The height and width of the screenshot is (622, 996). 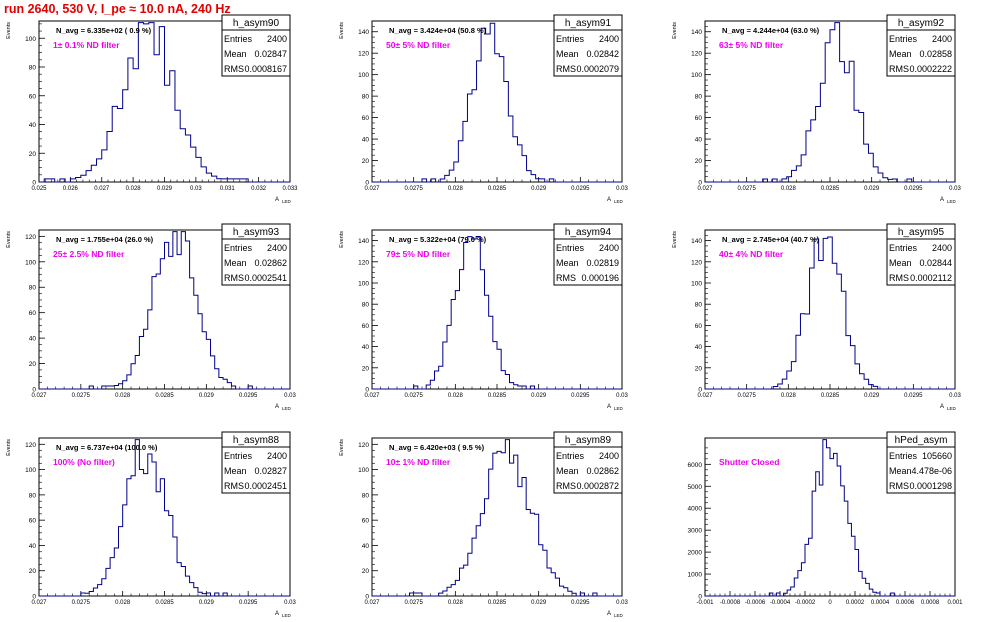 I want to click on x-tick-label: -0.0002, so click(x=805, y=603).